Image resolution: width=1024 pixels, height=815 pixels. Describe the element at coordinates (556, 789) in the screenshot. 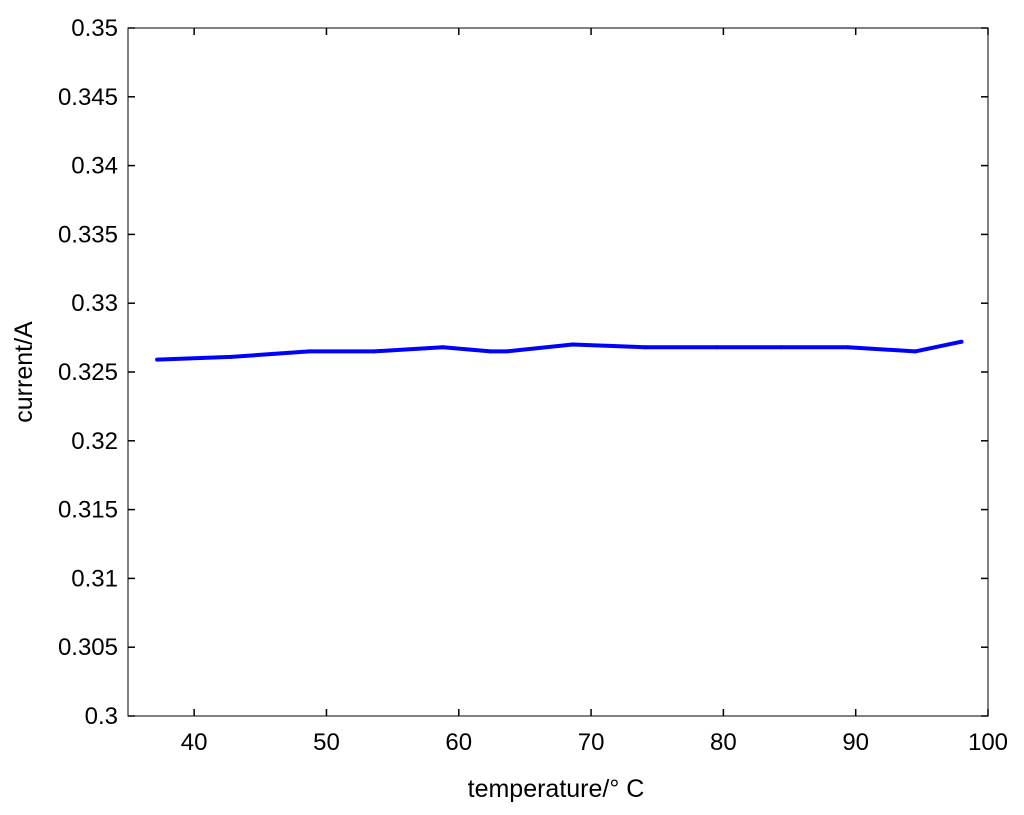

I see `x-axis-title: temperature/° C` at that location.